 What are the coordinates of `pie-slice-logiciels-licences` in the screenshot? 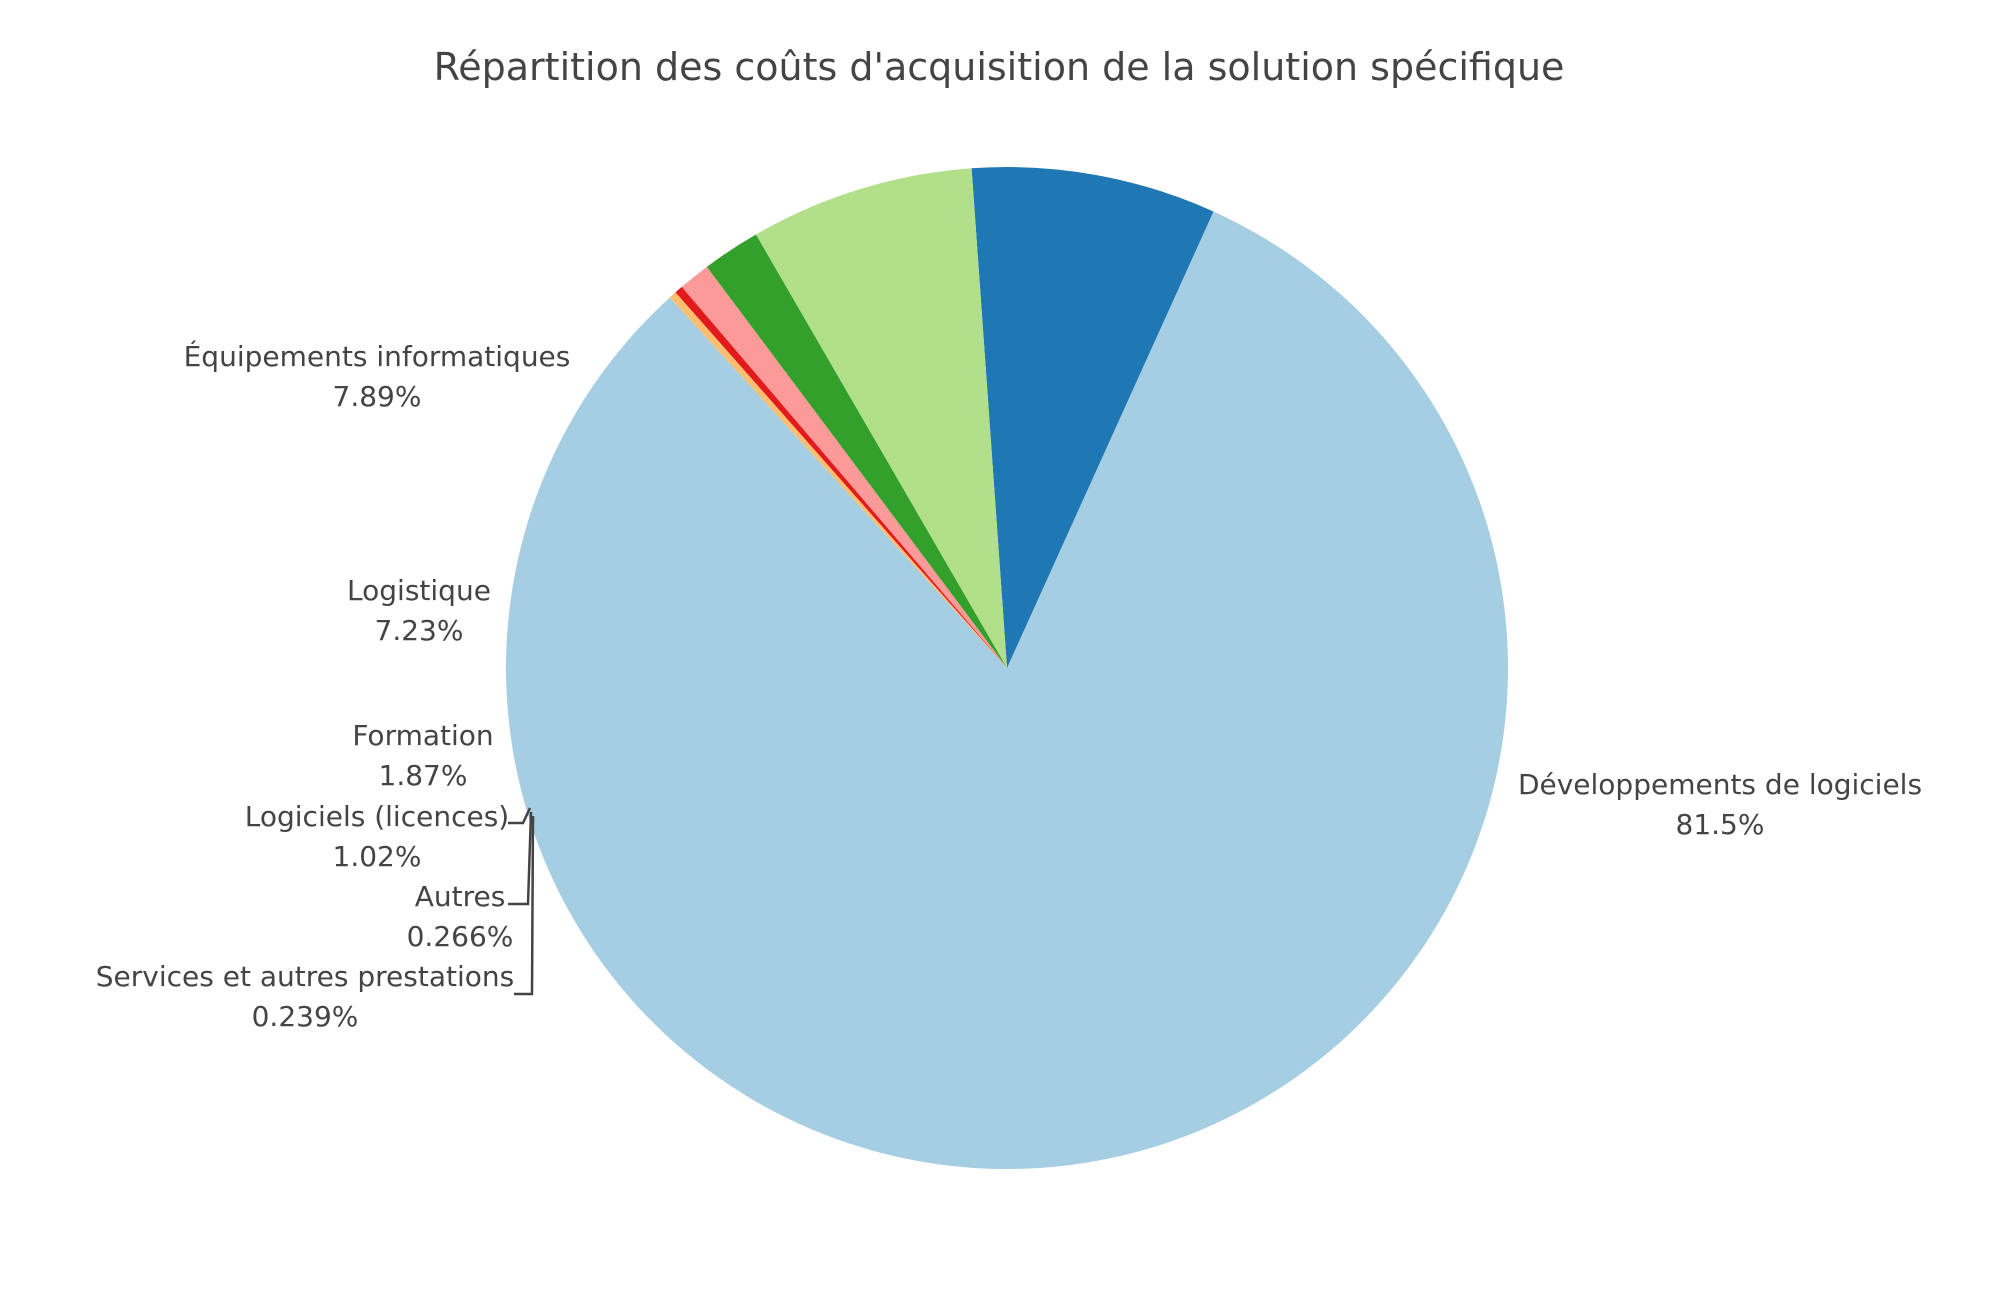 It's located at (844, 467).